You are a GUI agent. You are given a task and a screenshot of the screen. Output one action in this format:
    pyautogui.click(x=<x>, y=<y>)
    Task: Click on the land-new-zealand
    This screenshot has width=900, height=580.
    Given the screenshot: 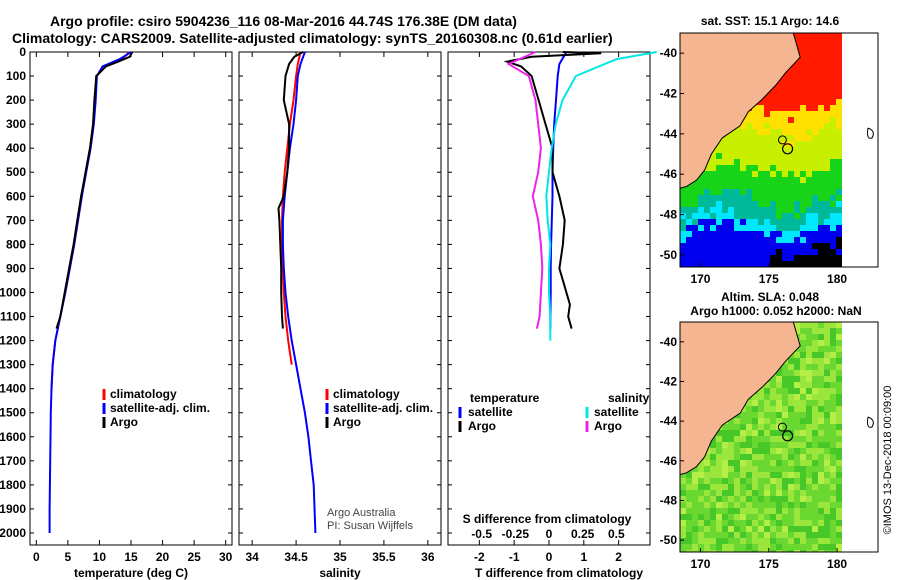 What is the action you would take?
    pyautogui.click(x=740, y=399)
    